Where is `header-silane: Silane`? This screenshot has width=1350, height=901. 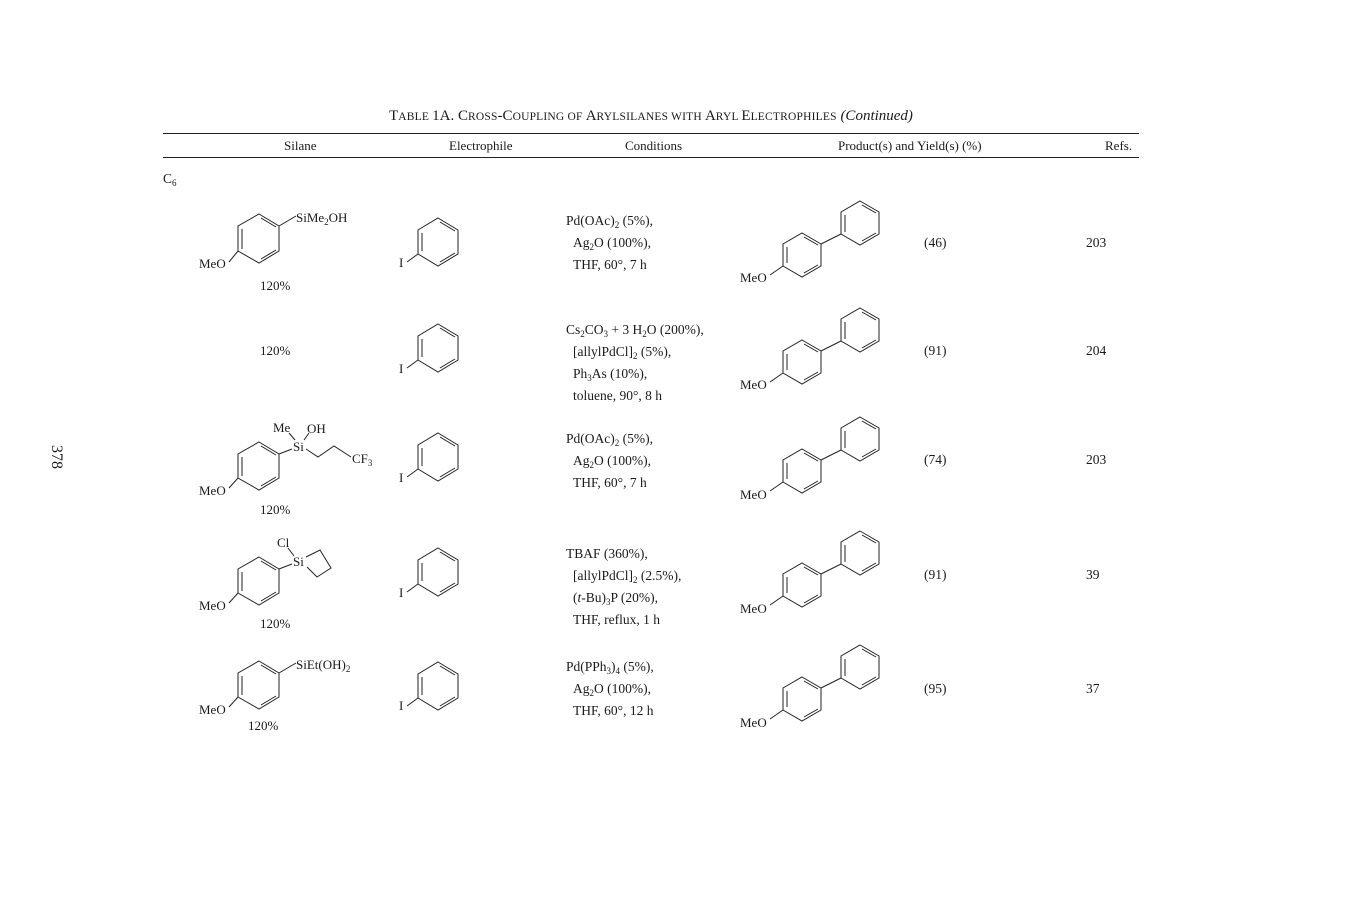 header-silane: Silane is located at coordinates (300, 145).